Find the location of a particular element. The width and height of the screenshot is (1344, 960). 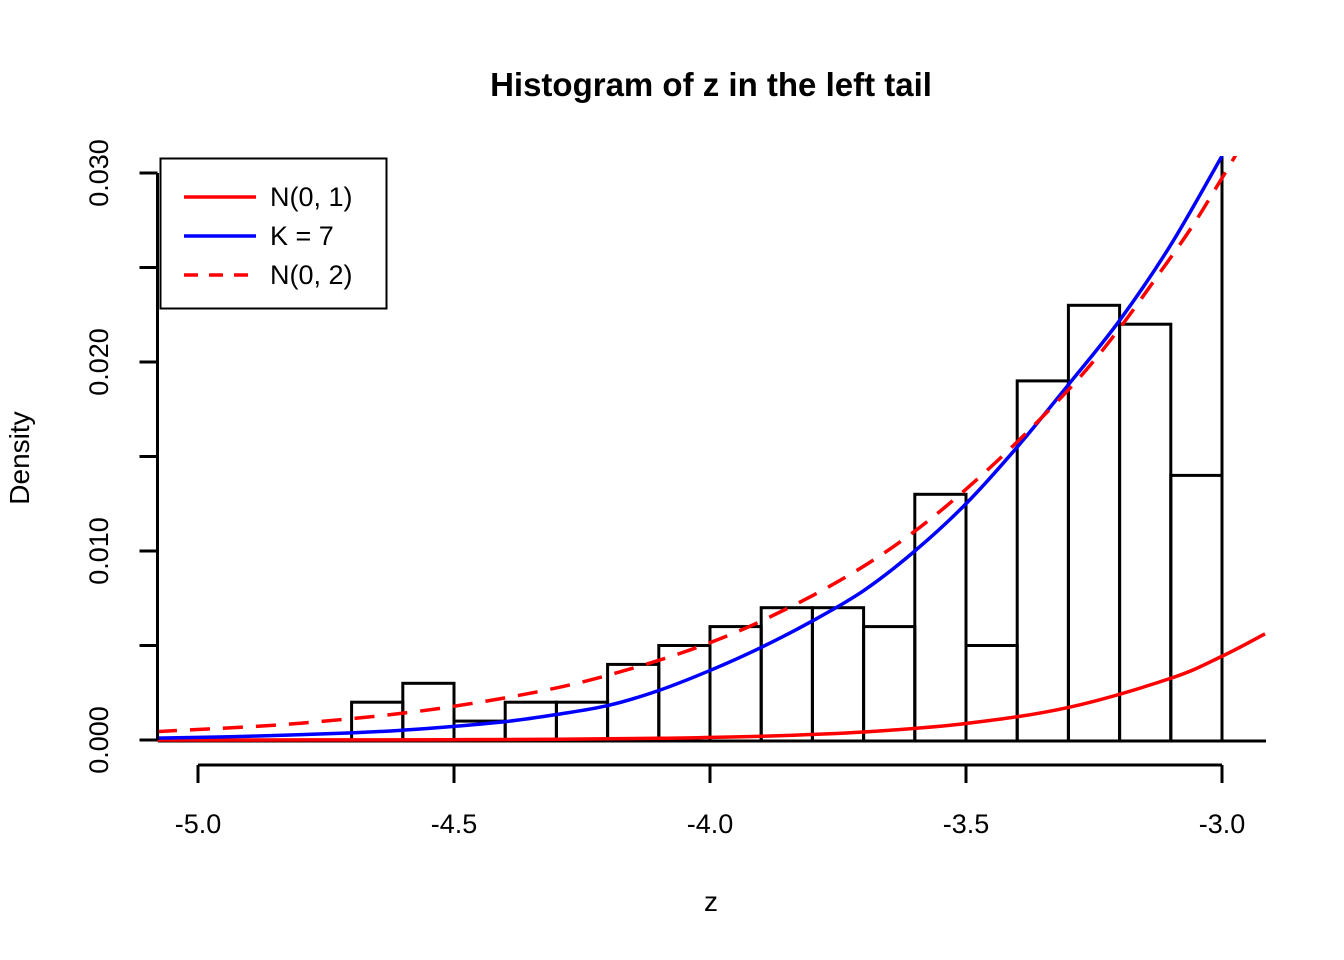

x-tick-label: -3.0 is located at coordinates (1222, 824).